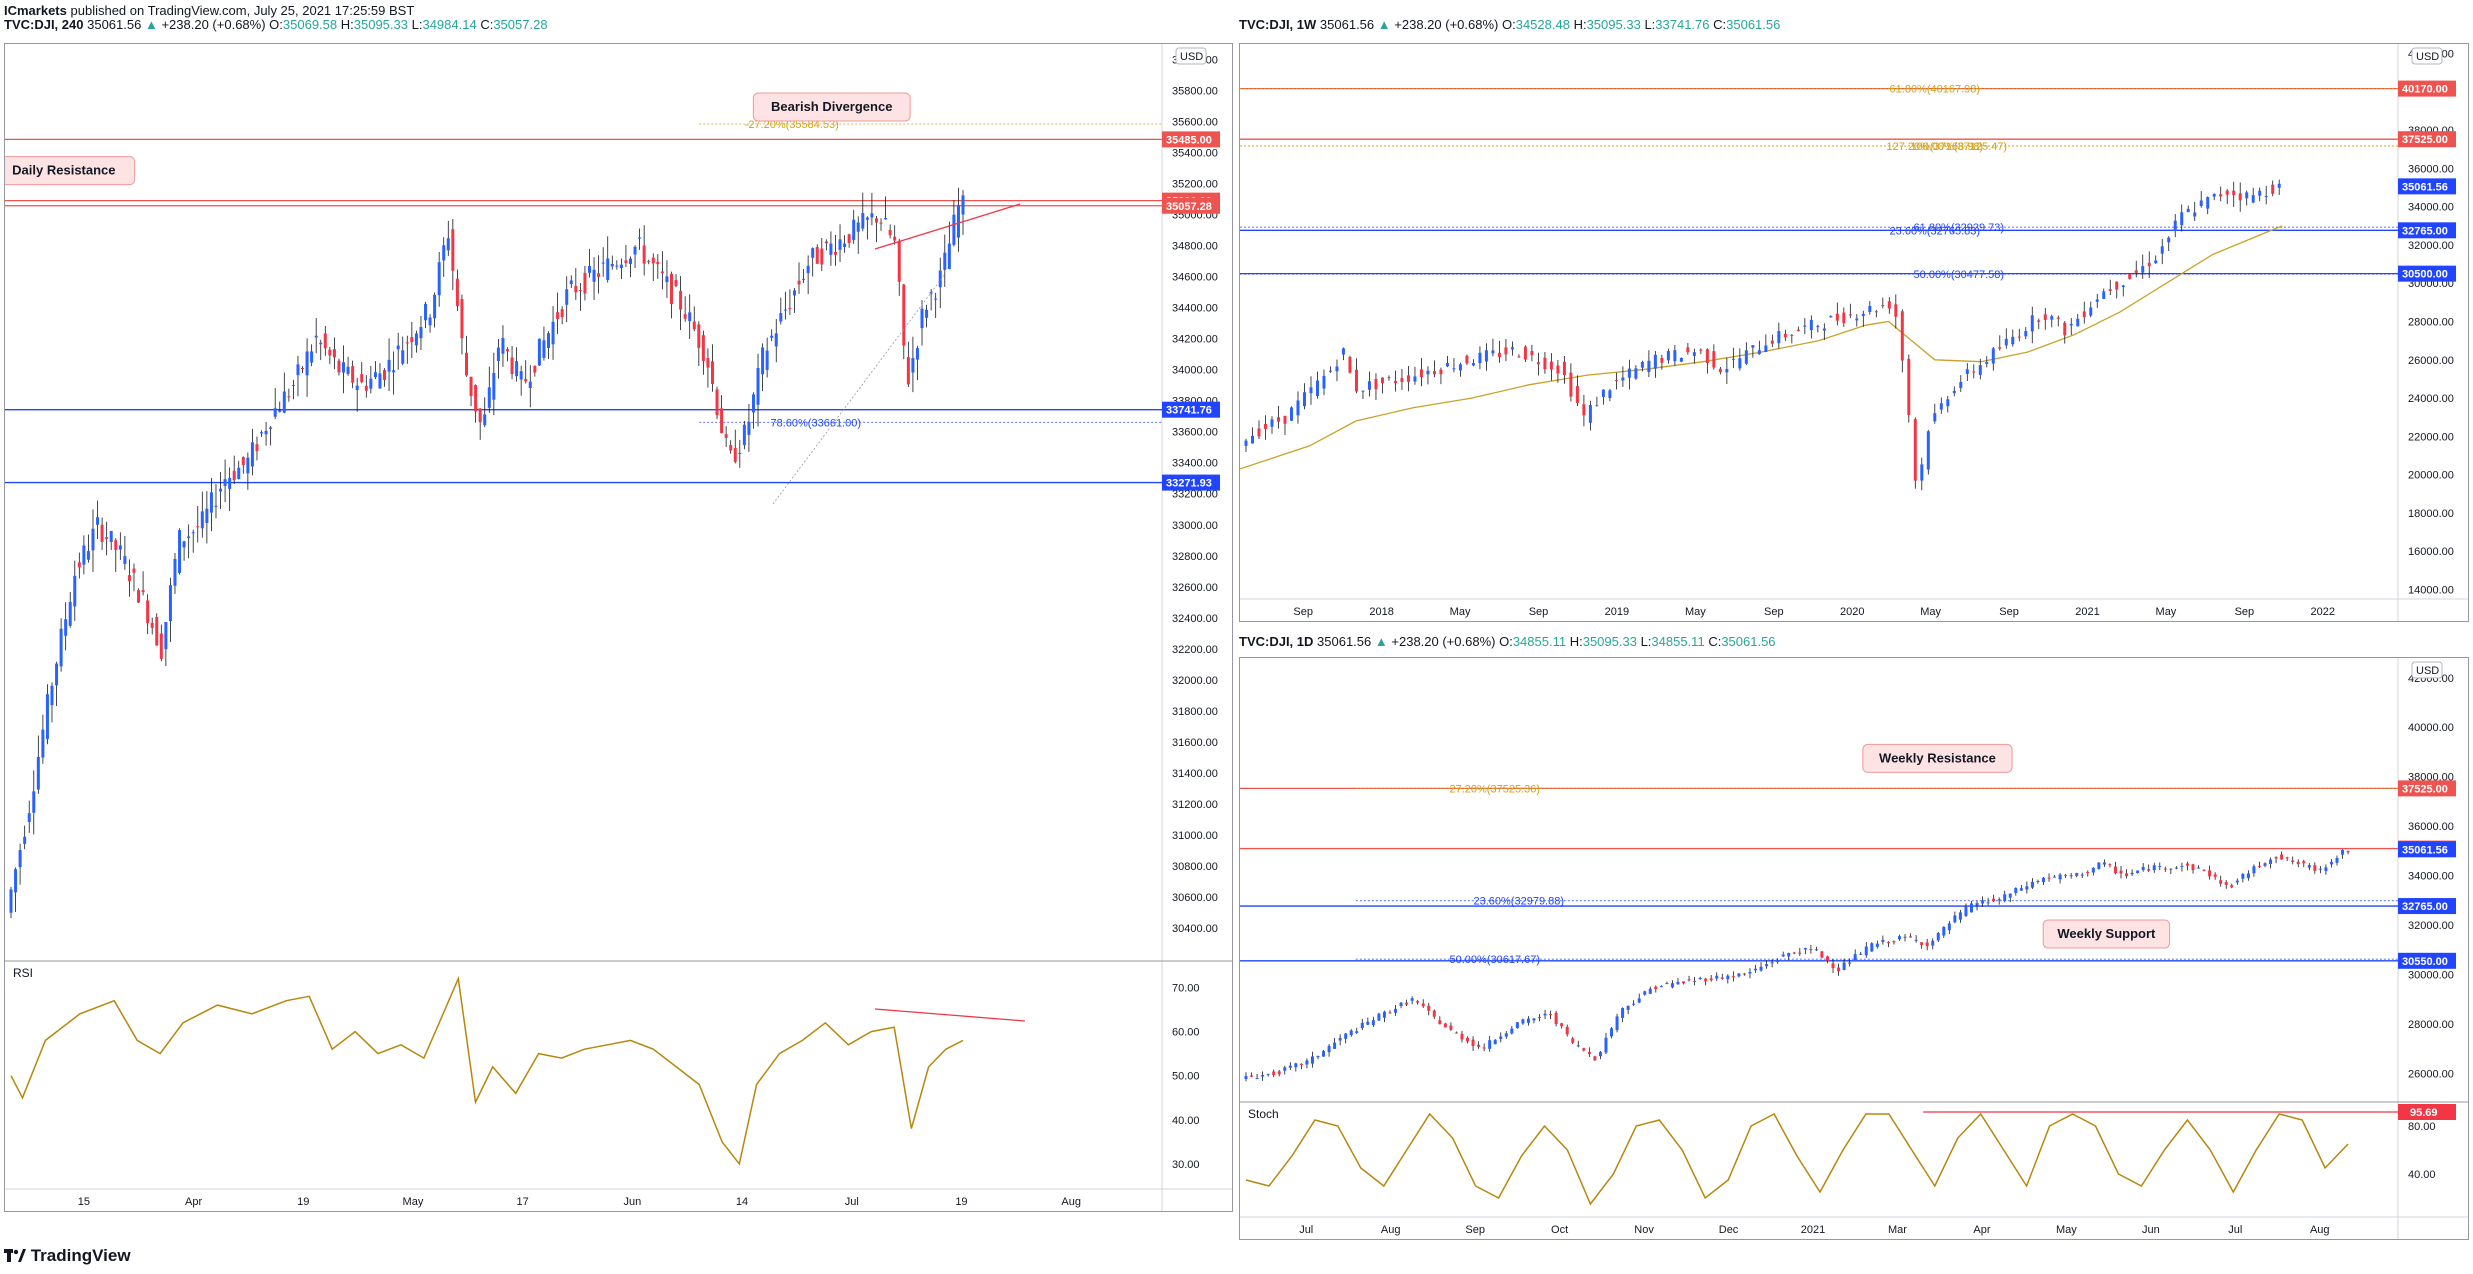  What do you see at coordinates (1276, 641) in the screenshot?
I see `d1-symbol: TVC:DJI, 1D` at bounding box center [1276, 641].